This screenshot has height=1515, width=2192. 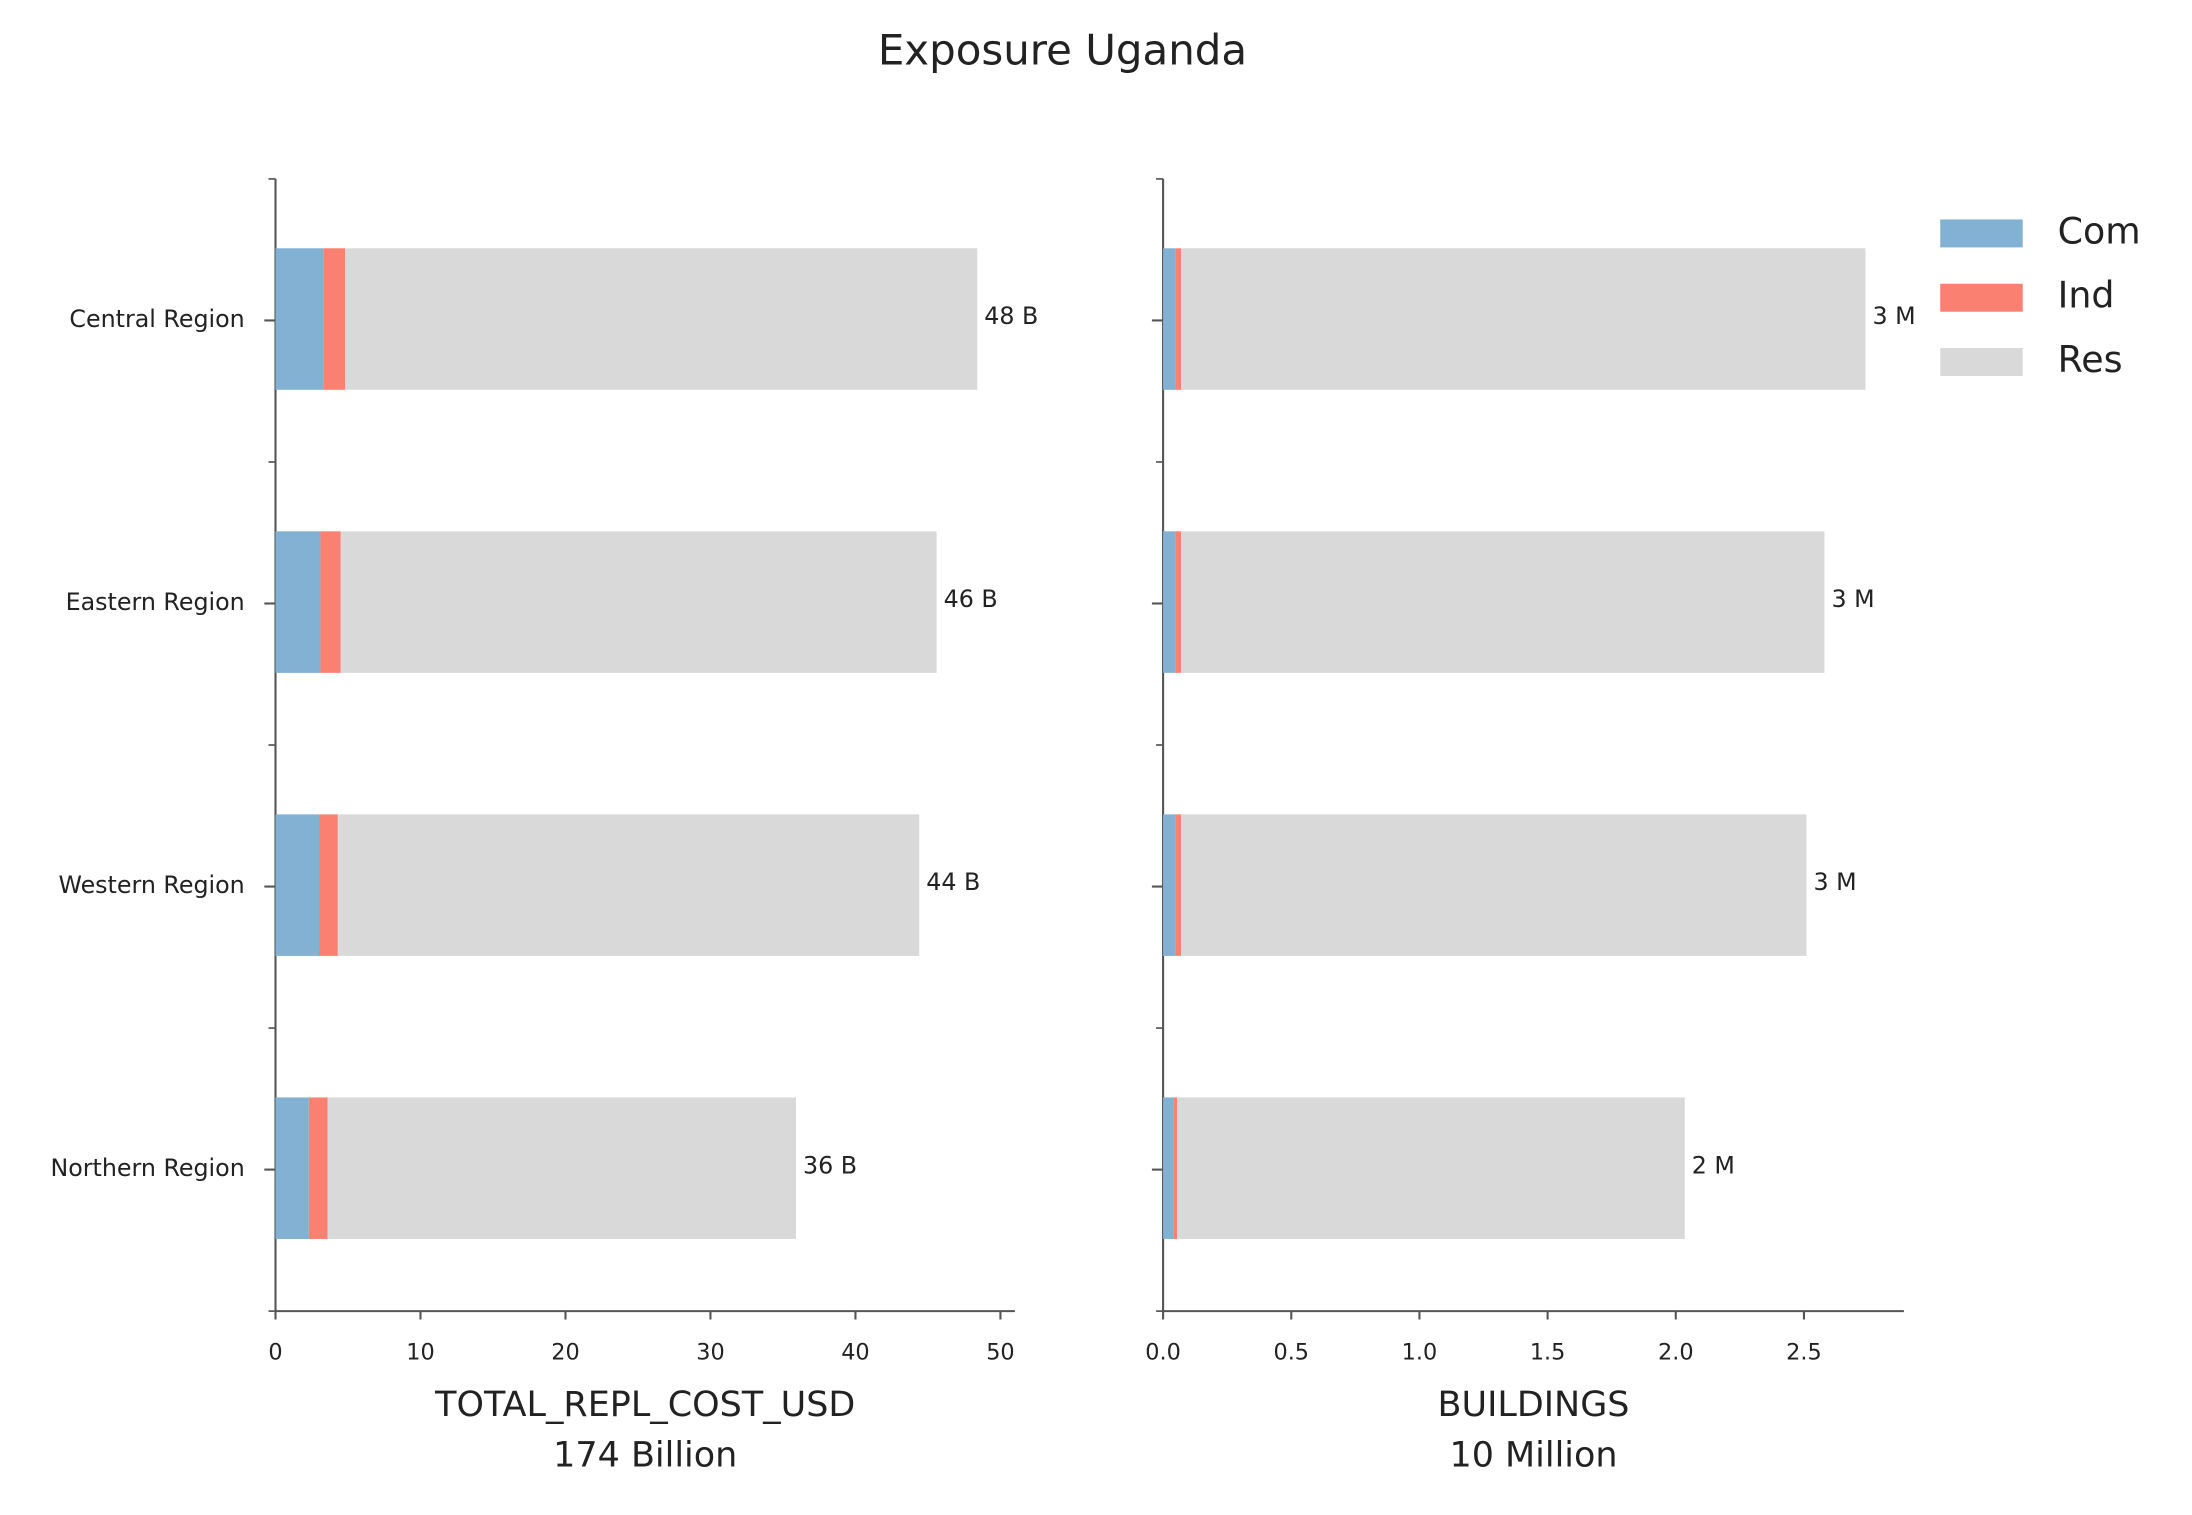 What do you see at coordinates (2090, 359) in the screenshot?
I see `legend-label: Res` at bounding box center [2090, 359].